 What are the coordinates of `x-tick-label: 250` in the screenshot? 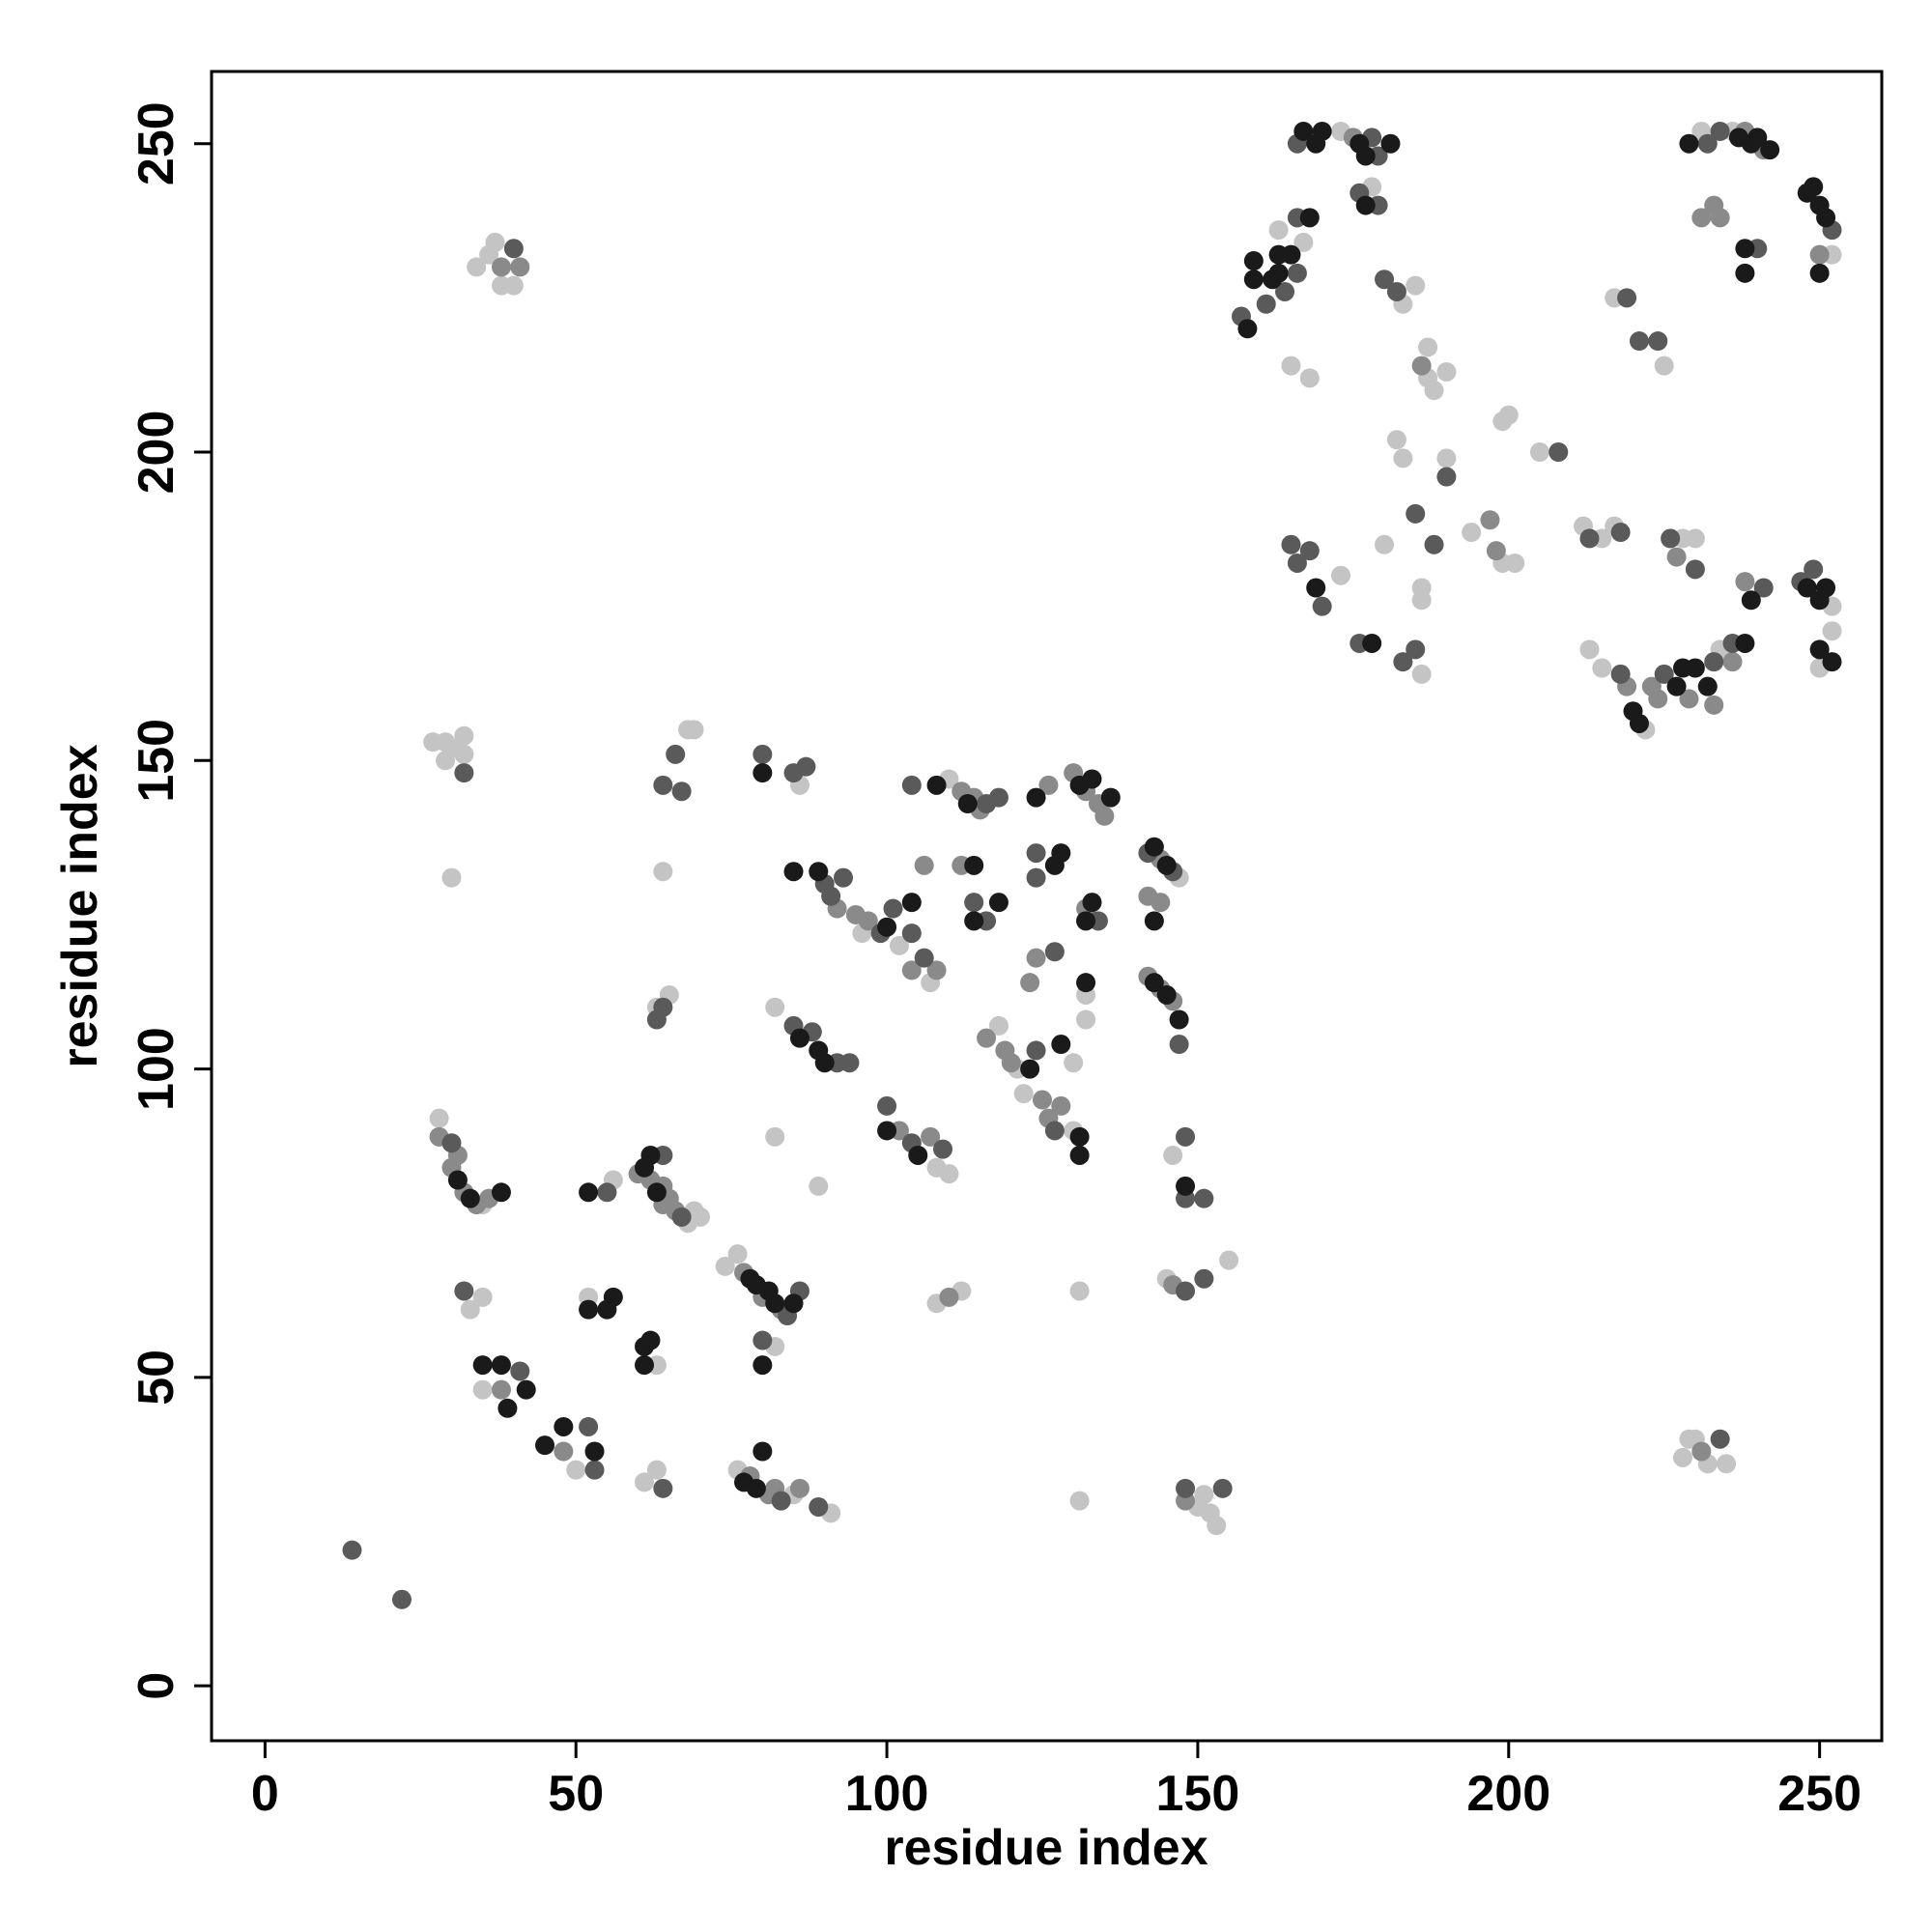 It's located at (1819, 1794).